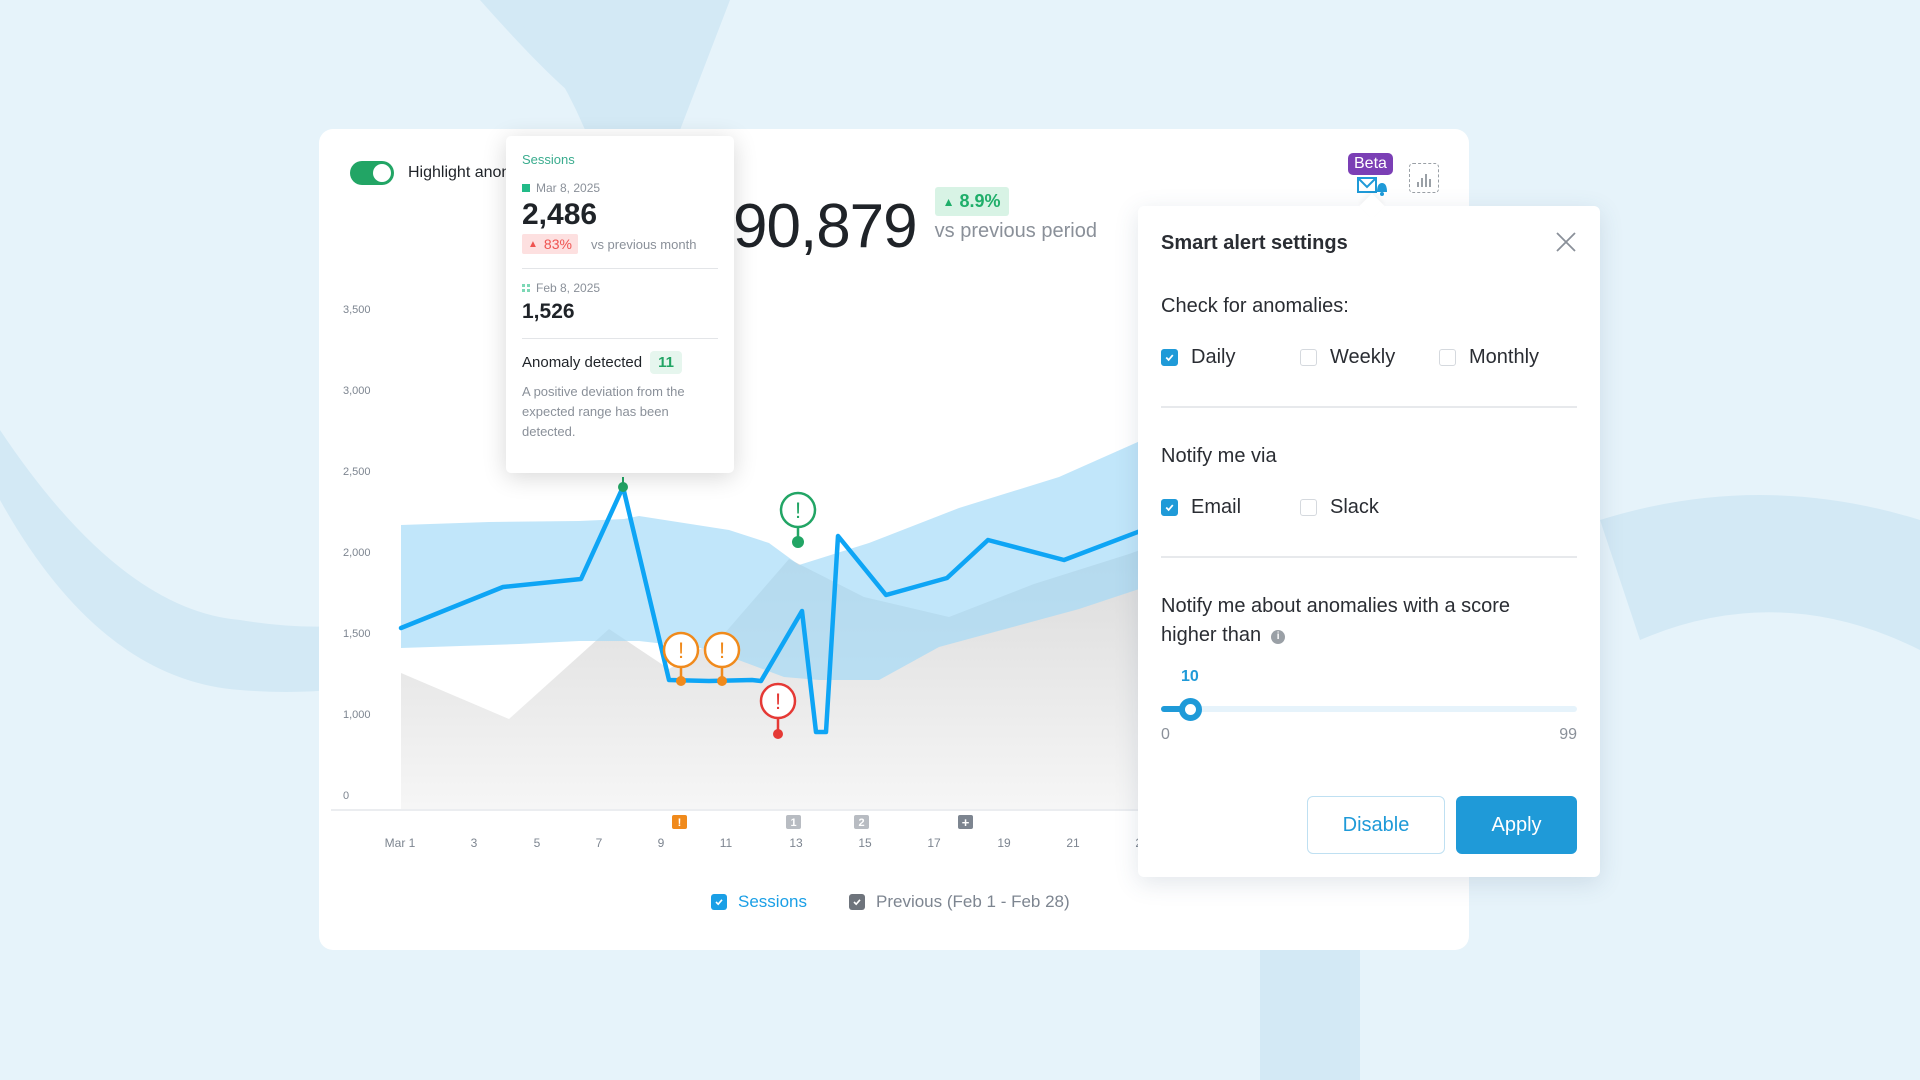  Describe the element at coordinates (599, 843) in the screenshot. I see `x-tick: 7` at that location.